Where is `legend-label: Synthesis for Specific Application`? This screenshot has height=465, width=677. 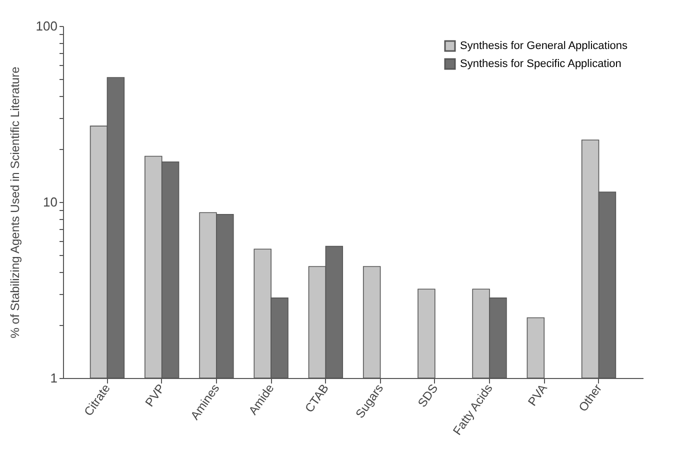 legend-label: Synthesis for Specific Application is located at coordinates (541, 64).